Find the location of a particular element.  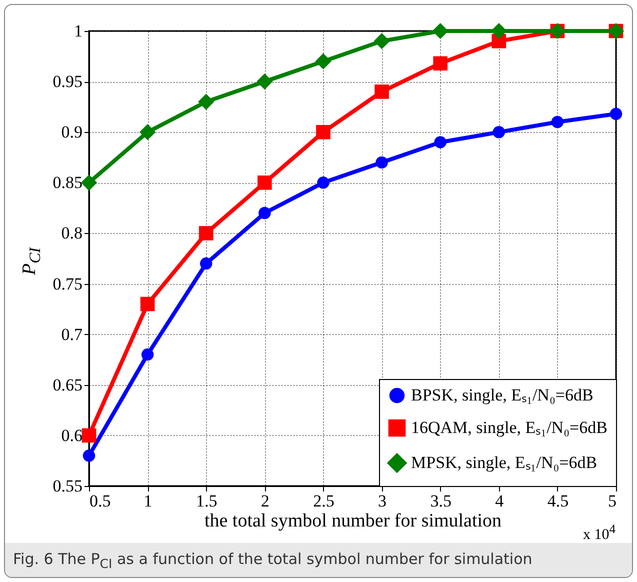

x-tick-label: 3 is located at coordinates (382, 501).